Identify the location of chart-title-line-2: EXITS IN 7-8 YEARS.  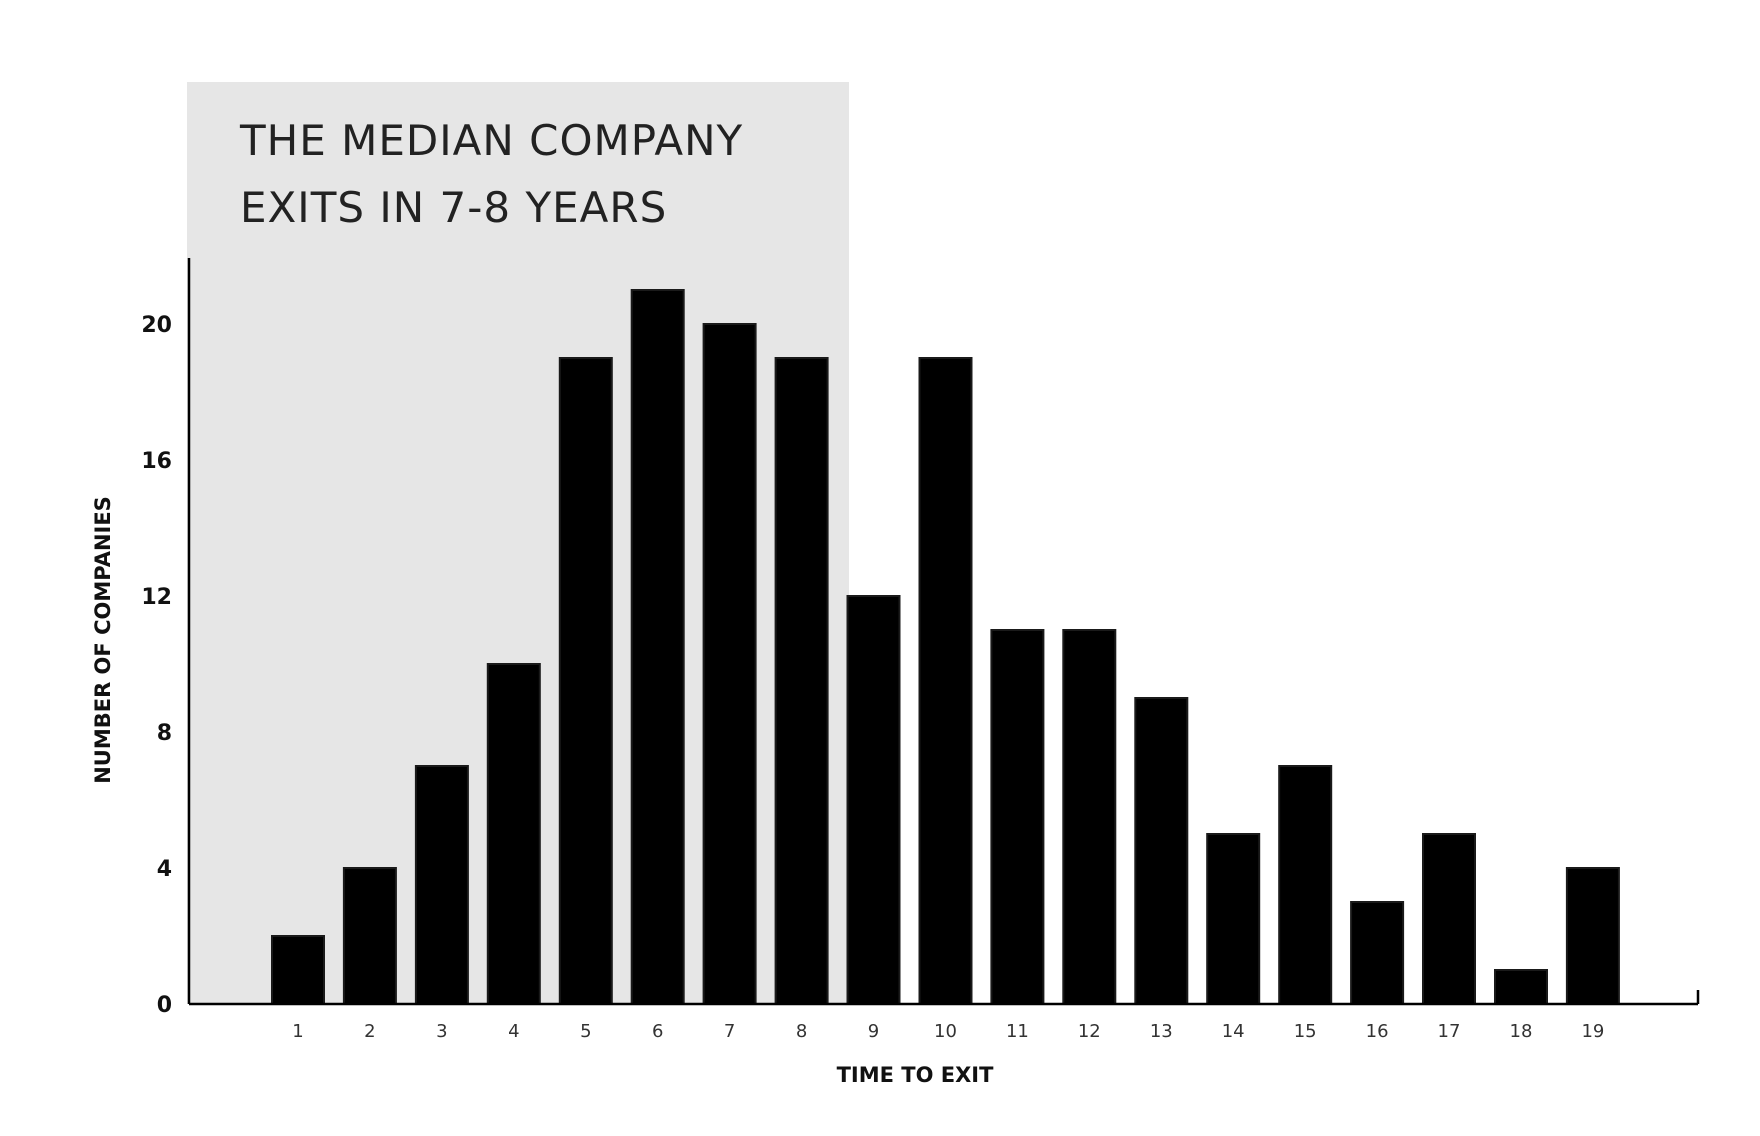
(453, 207).